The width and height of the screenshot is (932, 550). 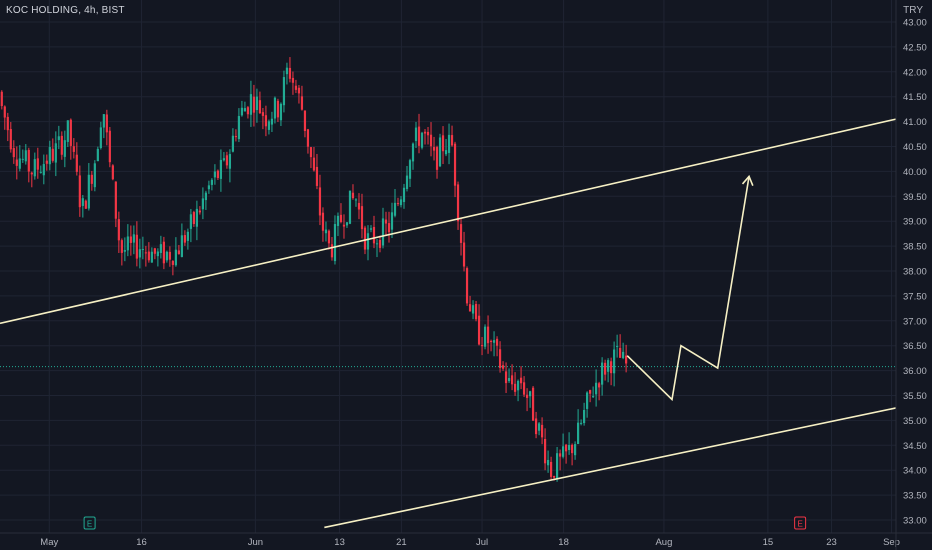 I want to click on y-tick-label: 33.00, so click(x=915, y=521).